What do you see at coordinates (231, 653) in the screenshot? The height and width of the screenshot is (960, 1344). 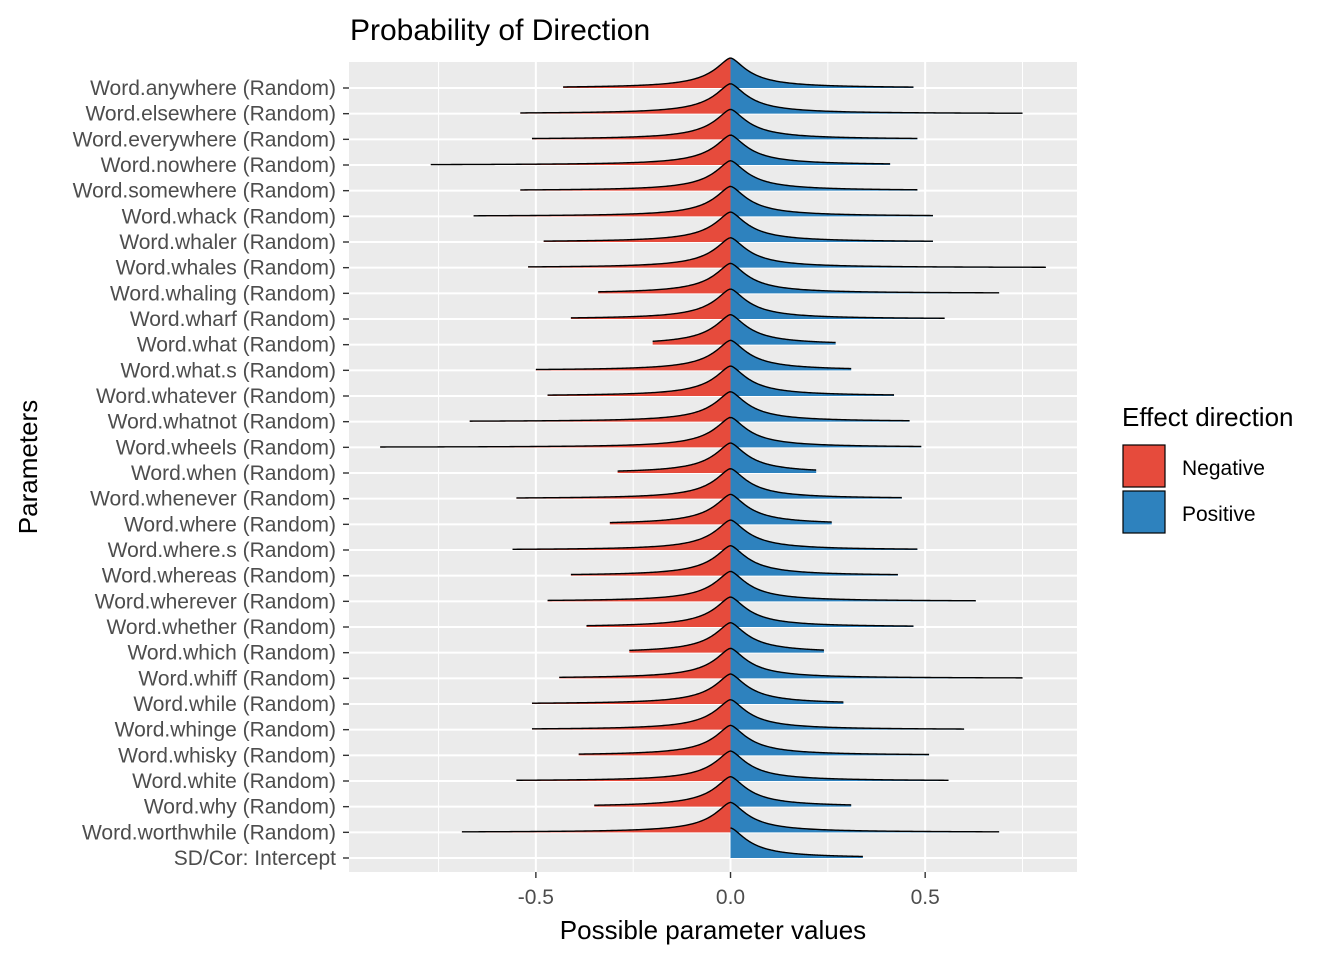 I see `y-tick-label: Word.which (Random)` at bounding box center [231, 653].